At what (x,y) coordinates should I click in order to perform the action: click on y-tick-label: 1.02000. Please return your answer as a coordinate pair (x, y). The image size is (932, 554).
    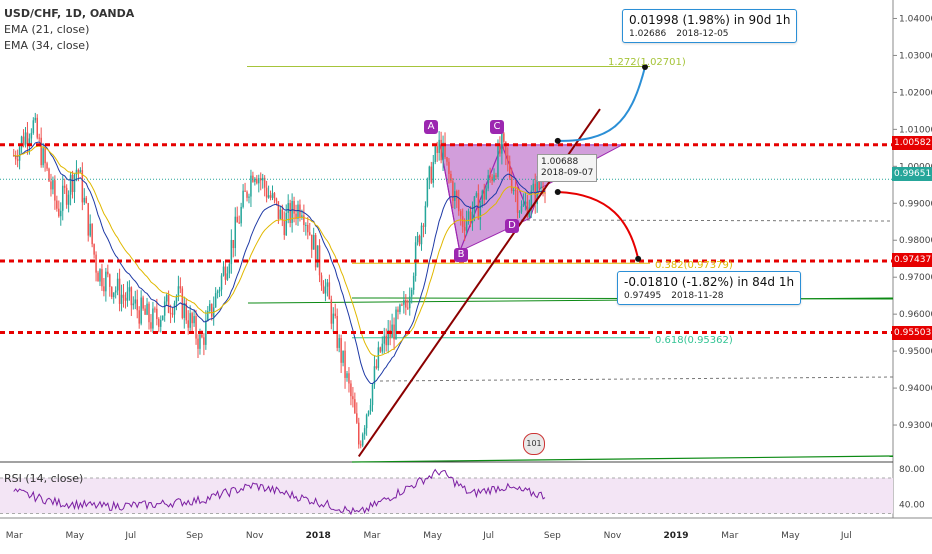
    Looking at the image, I should click on (915, 93).